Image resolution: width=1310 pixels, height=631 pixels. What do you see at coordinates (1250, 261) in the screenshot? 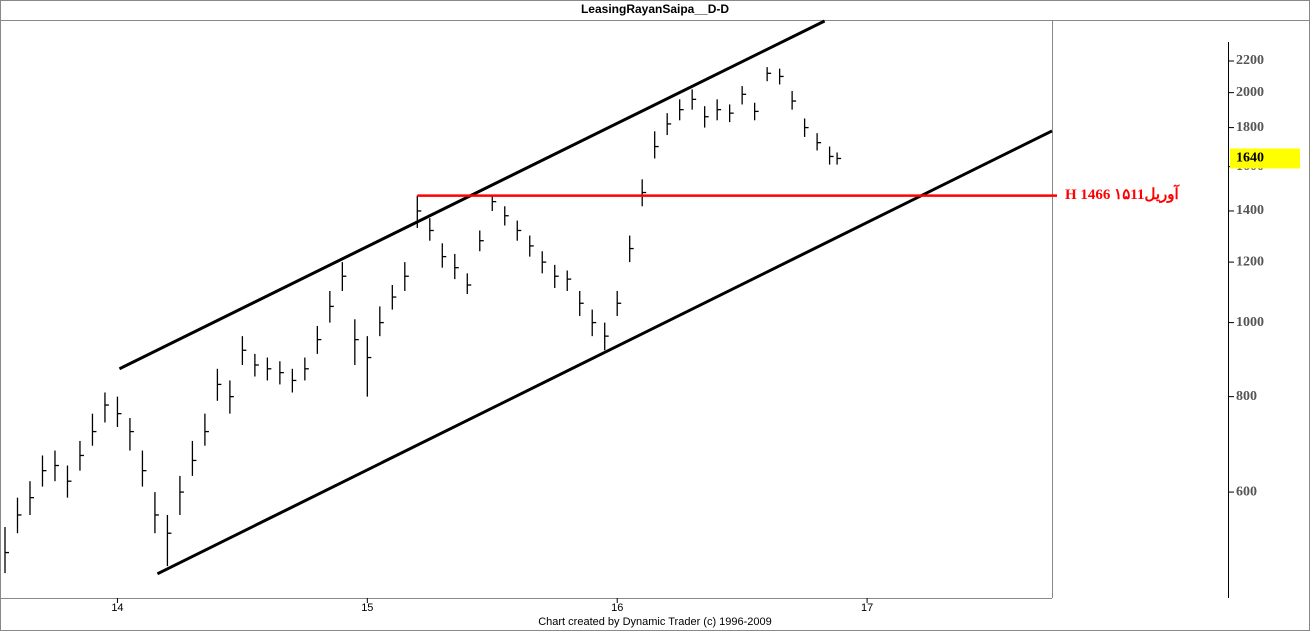
I see `y-tick-label: 1200` at bounding box center [1250, 261].